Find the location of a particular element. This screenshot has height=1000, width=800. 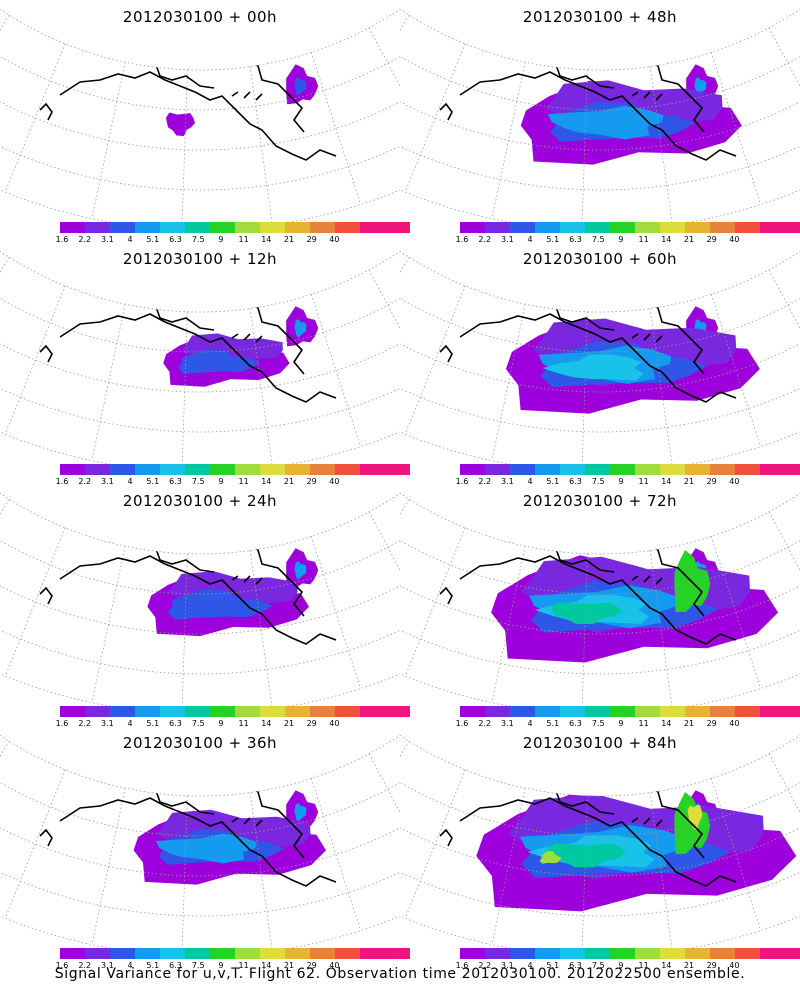

panel-title: 2012030100 + 36h is located at coordinates (200, 743).